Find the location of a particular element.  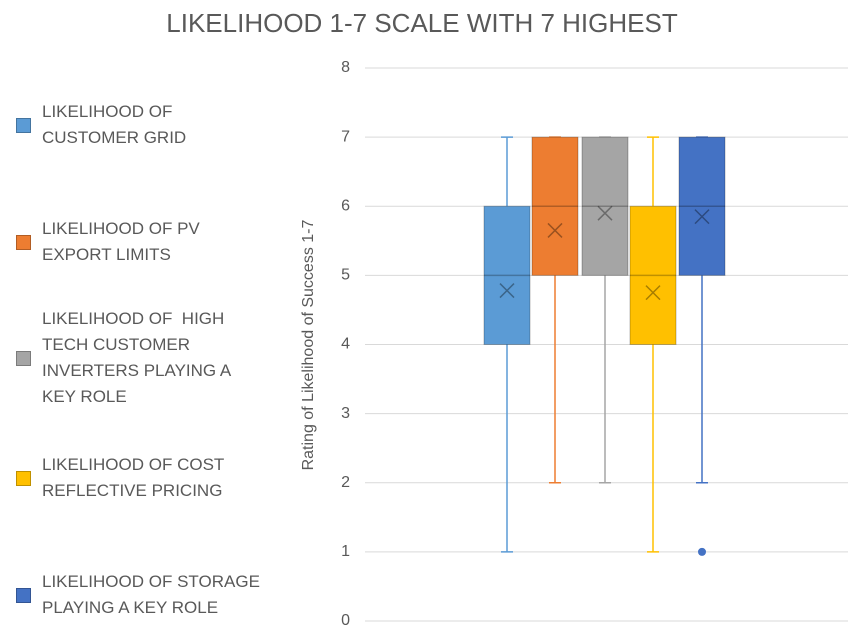

legend-item: LIKELIHOOD OF PV EXPORT LIMITS is located at coordinates (141, 242).